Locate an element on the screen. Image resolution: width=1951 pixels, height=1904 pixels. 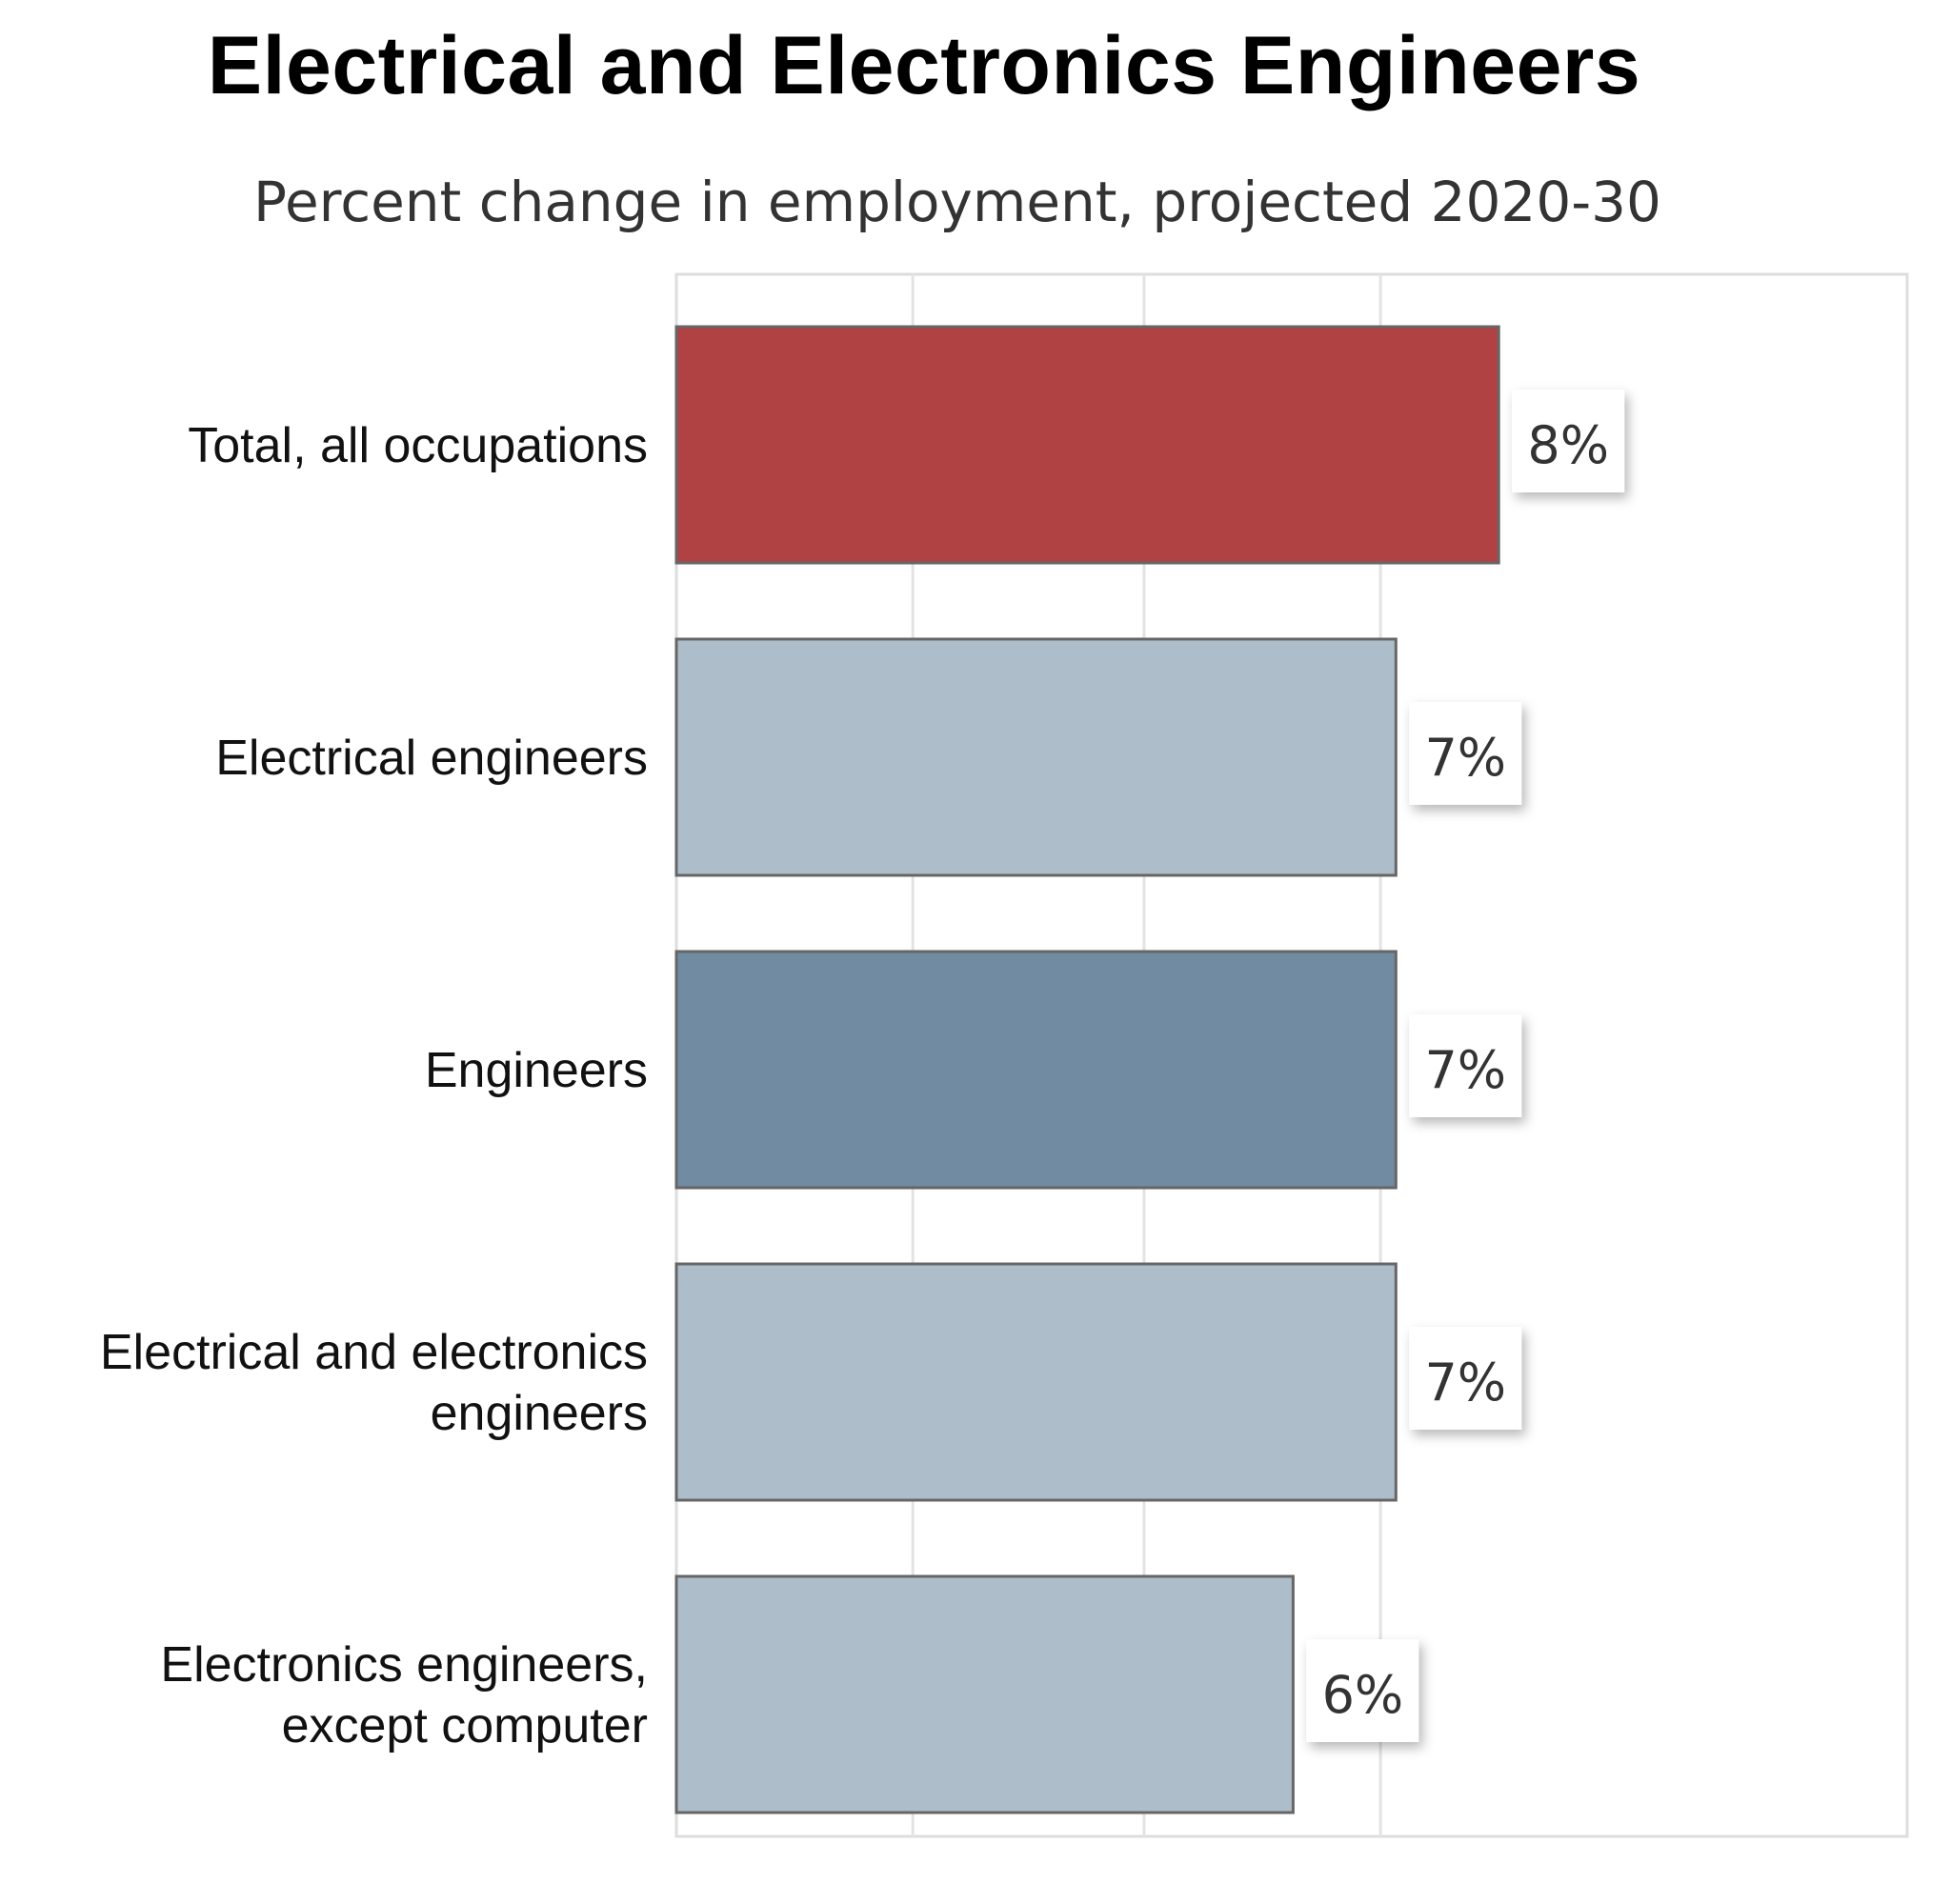
category-label: Total, all occupations is located at coordinates (418, 445).